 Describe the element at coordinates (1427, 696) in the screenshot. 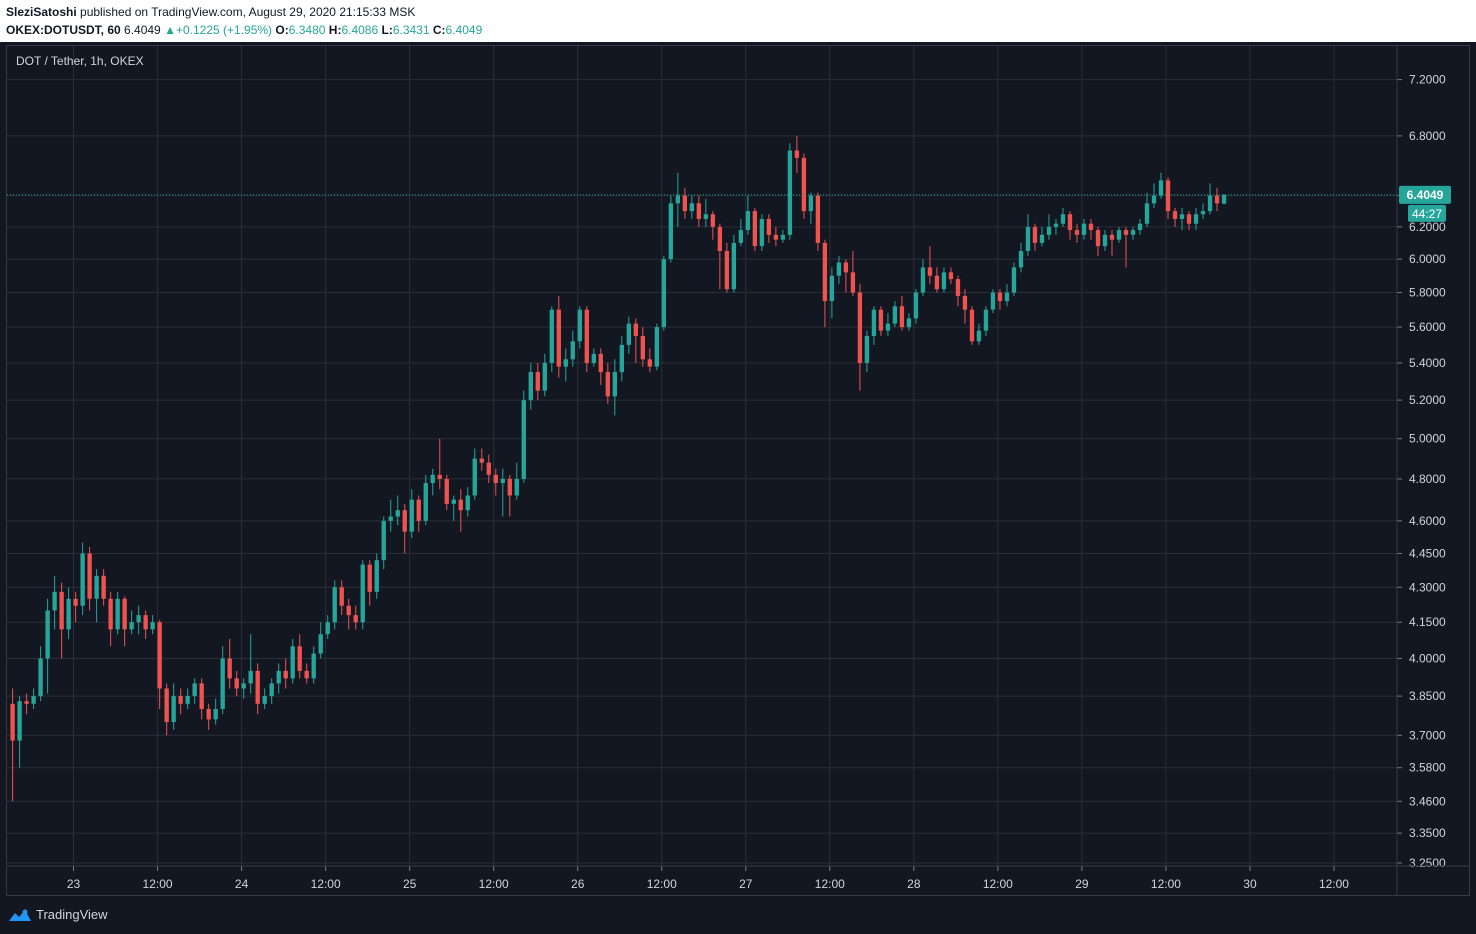

I see `y-tick-label: 3.8500` at that location.